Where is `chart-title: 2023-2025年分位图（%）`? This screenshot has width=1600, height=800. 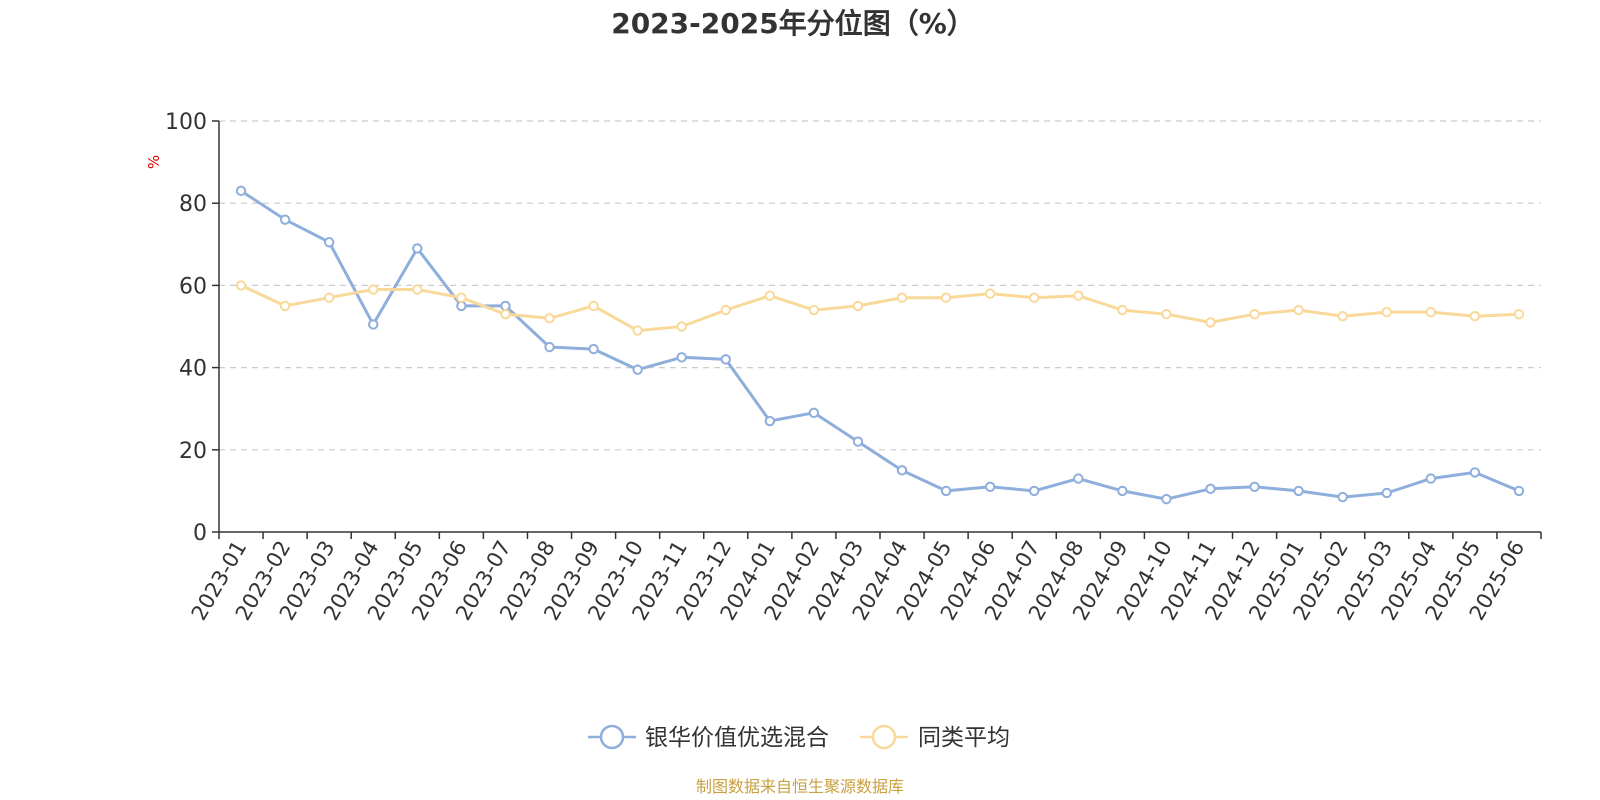 chart-title: 2023-2025年分位图（%） is located at coordinates (793, 23).